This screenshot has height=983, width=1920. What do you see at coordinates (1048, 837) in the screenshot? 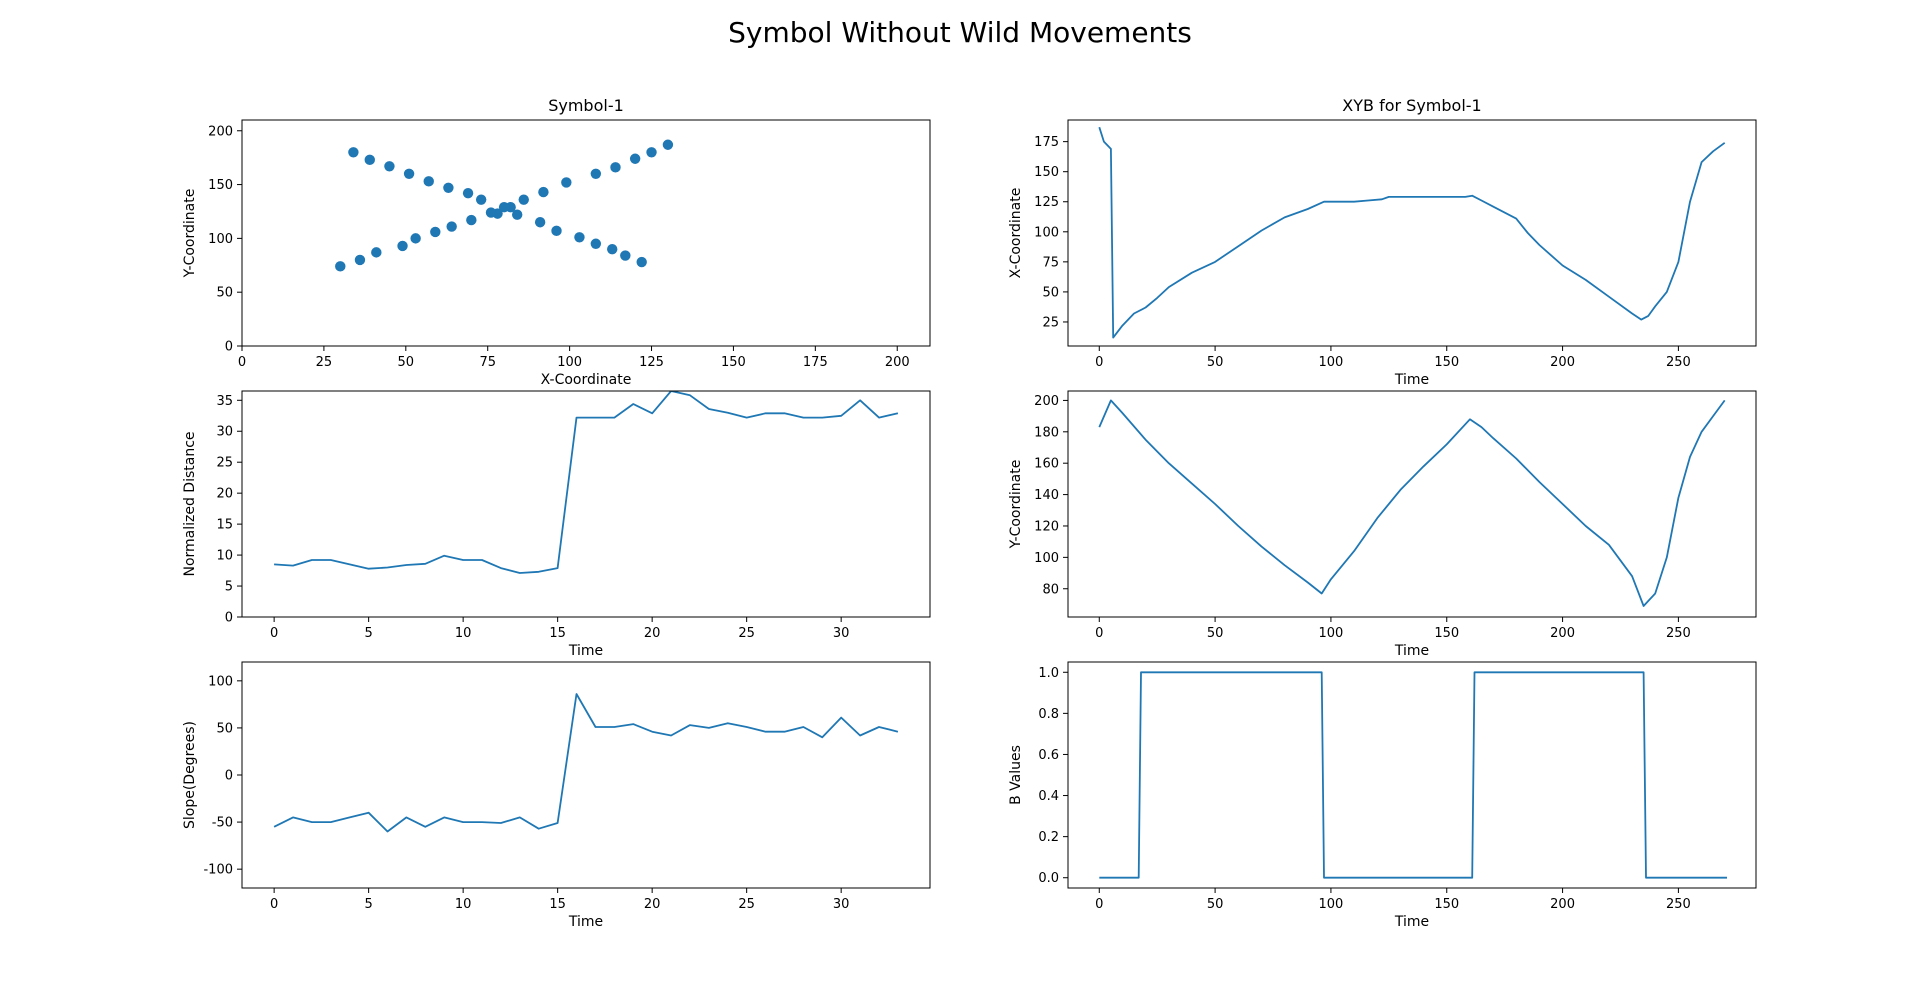
I see `y-tick-label: 0.2` at bounding box center [1048, 837].